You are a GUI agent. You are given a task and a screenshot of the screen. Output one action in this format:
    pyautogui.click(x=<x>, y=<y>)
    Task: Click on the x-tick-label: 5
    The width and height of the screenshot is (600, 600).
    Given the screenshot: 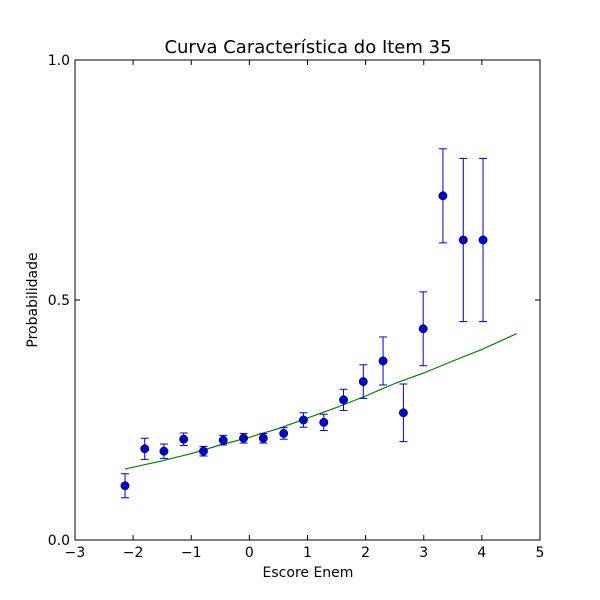 What is the action you would take?
    pyautogui.click(x=540, y=553)
    